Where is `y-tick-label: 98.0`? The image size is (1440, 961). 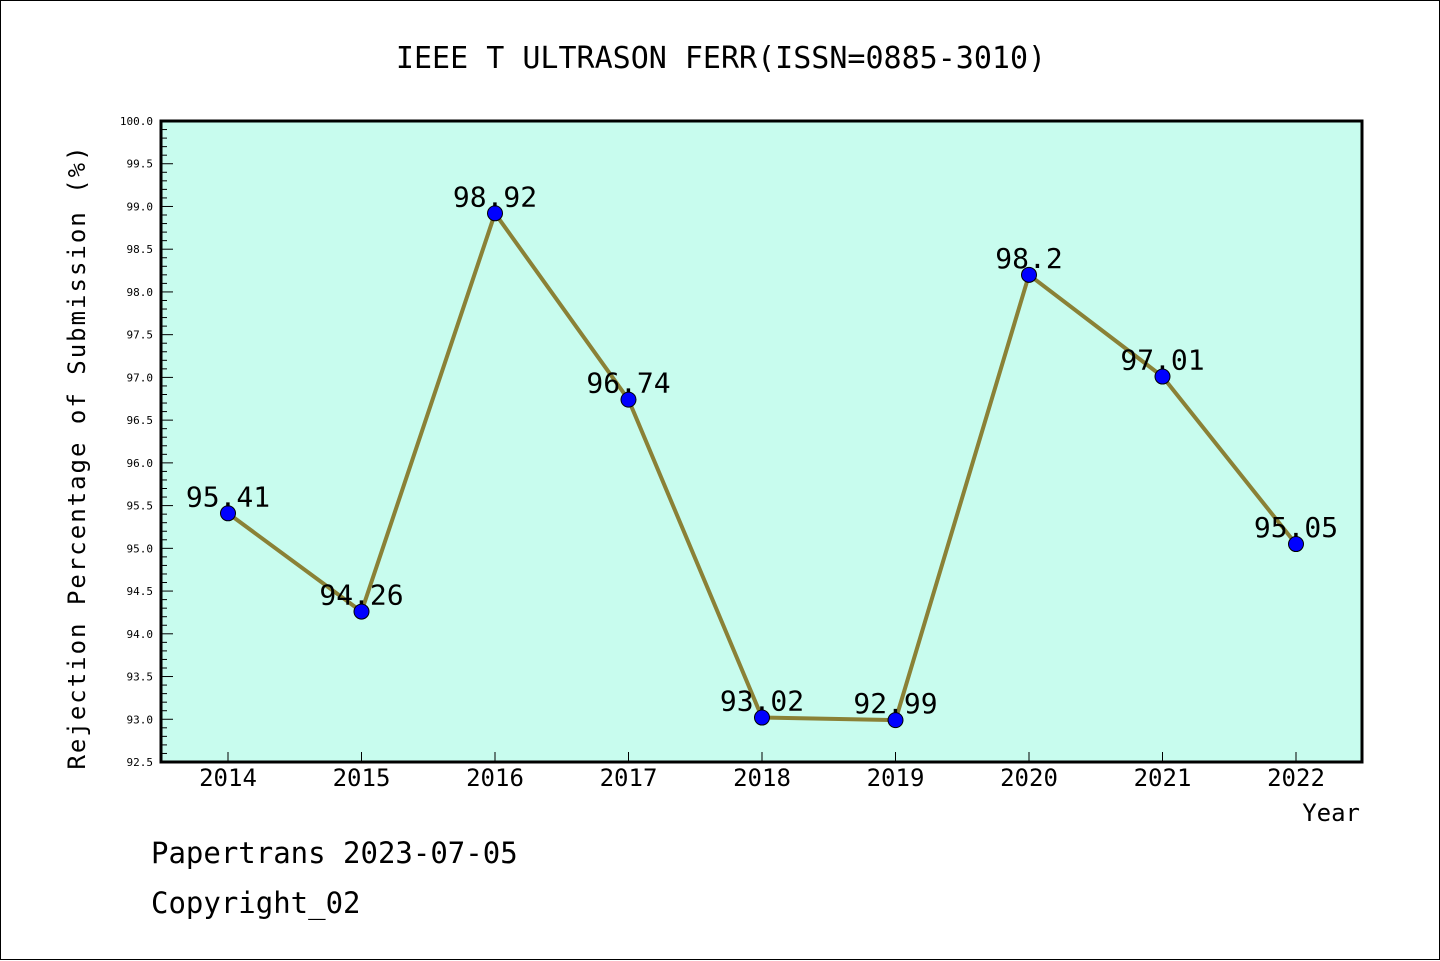
y-tick-label: 98.0 is located at coordinates (140, 292).